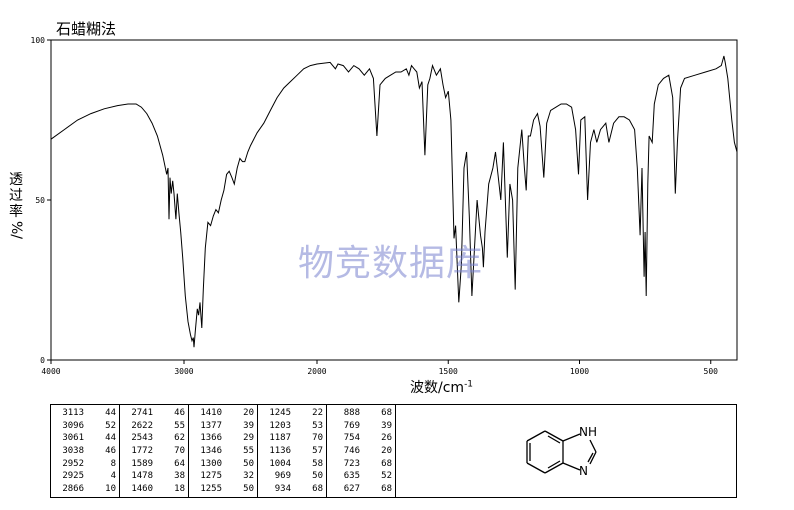  I want to click on peak-wavenumber: 1255, so click(211, 489).